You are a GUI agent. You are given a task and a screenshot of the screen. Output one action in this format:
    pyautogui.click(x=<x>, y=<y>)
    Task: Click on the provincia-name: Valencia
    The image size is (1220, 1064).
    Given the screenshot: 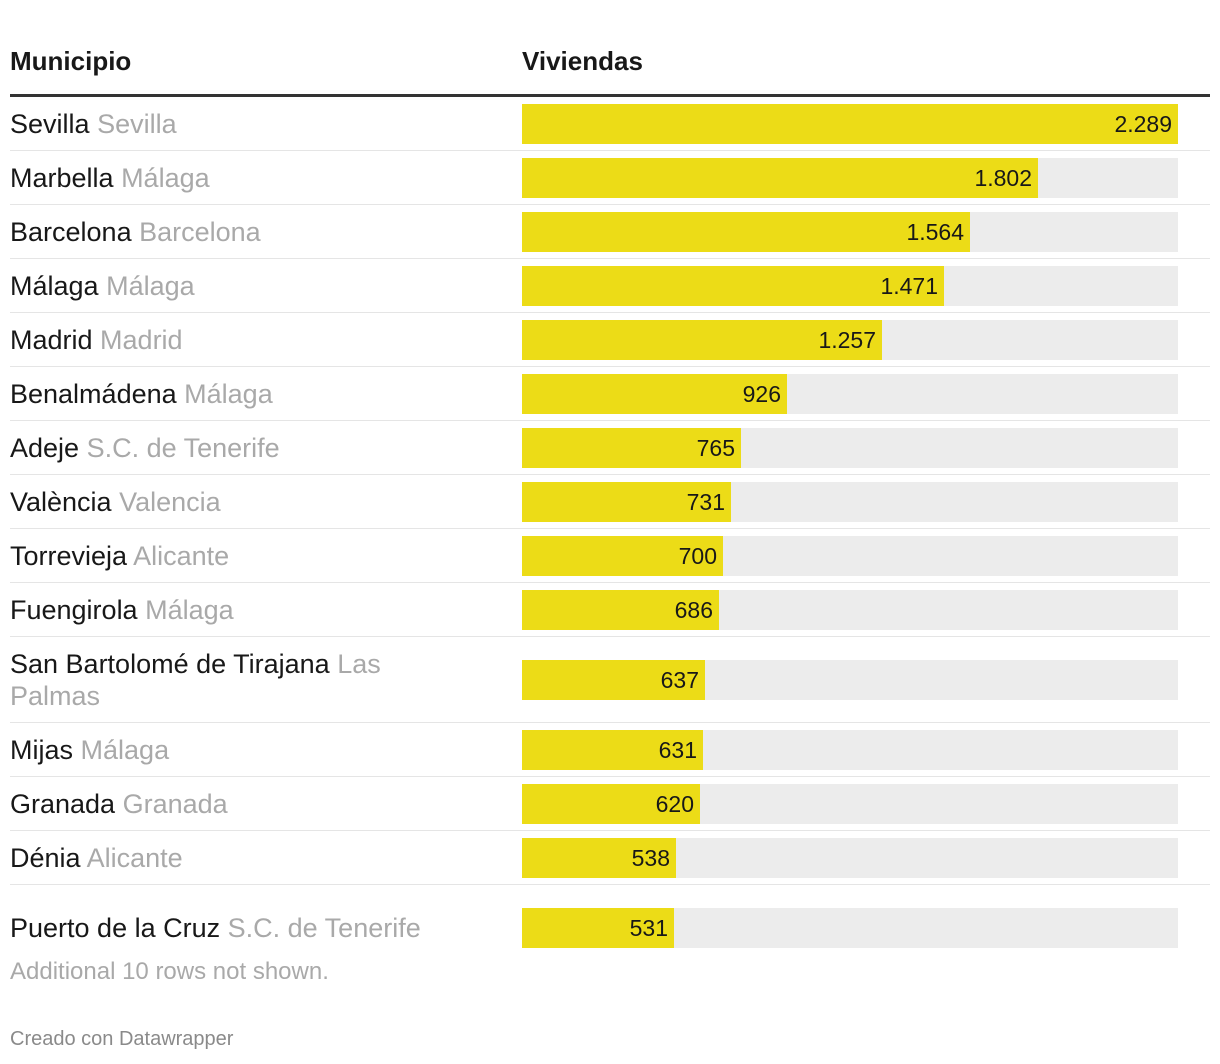 What is the action you would take?
    pyautogui.click(x=170, y=501)
    